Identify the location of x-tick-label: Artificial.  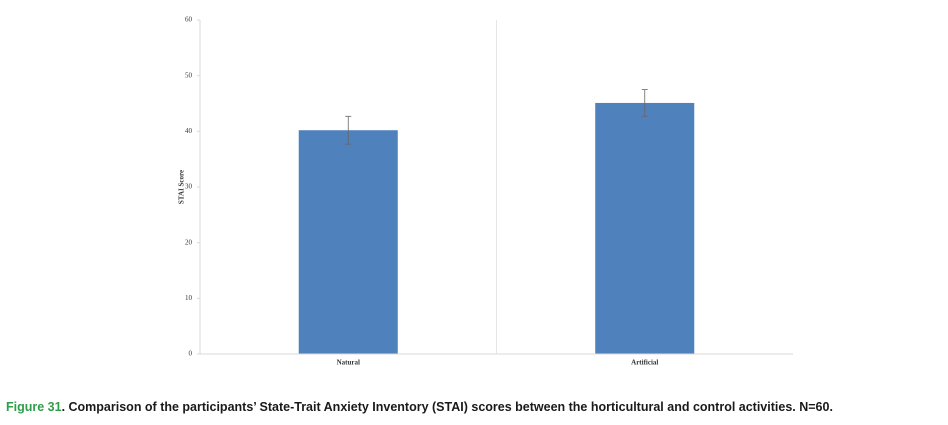
(644, 363).